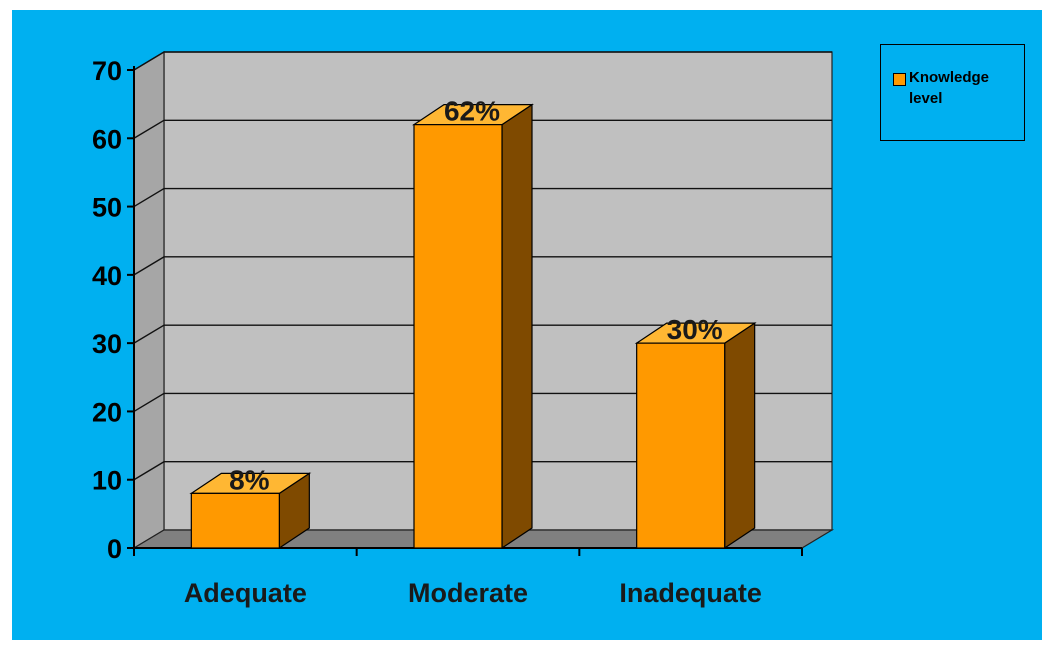  I want to click on x-category-label: Moderate, so click(468, 593).